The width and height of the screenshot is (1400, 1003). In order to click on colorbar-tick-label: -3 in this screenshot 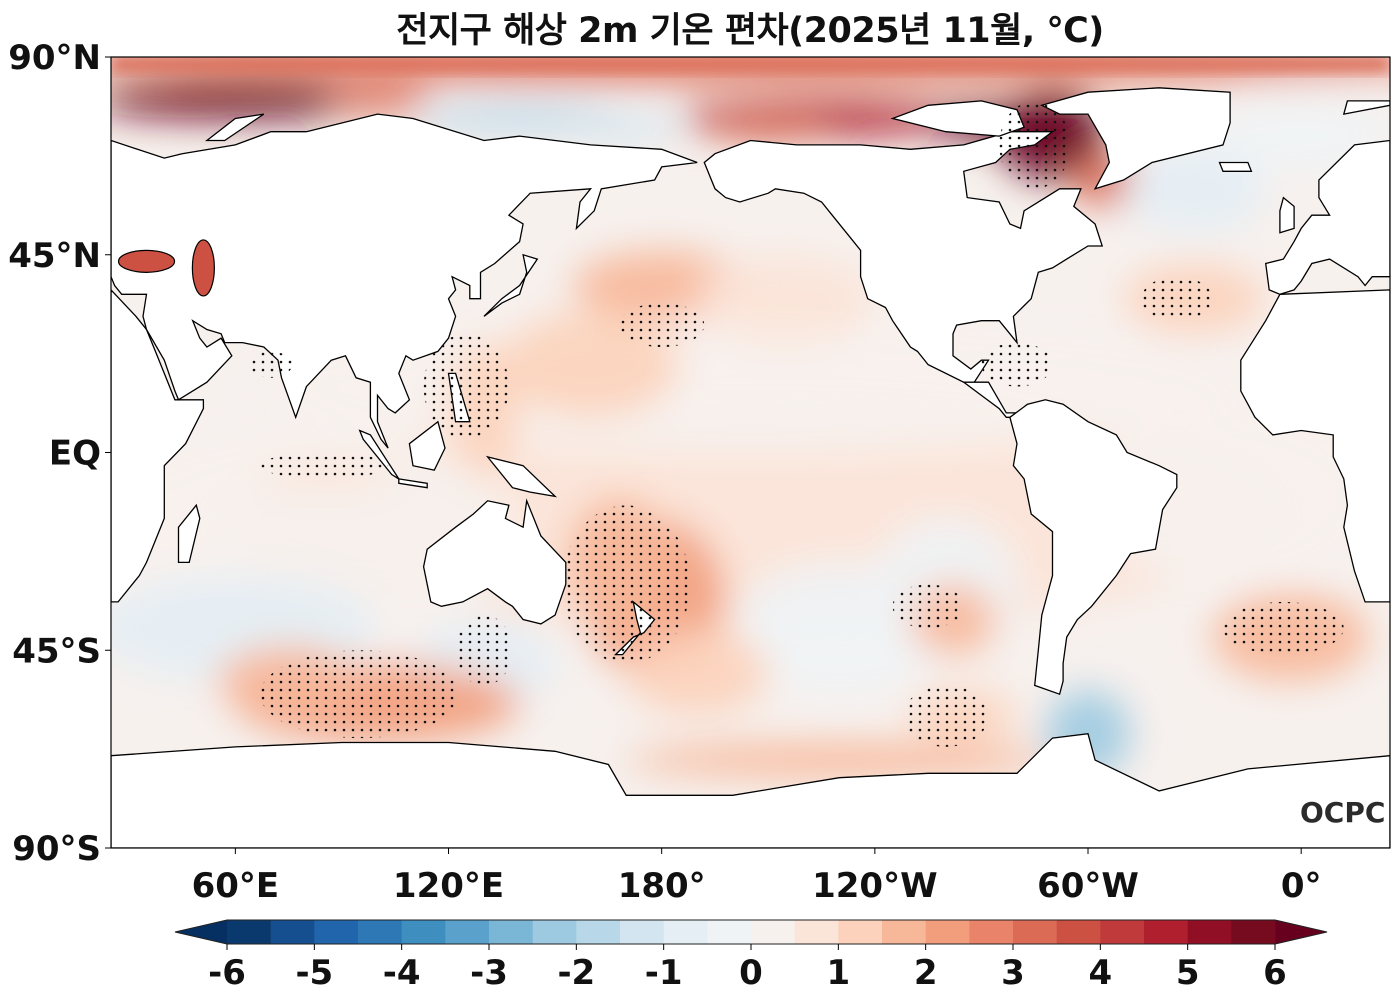, I will do `click(489, 973)`.